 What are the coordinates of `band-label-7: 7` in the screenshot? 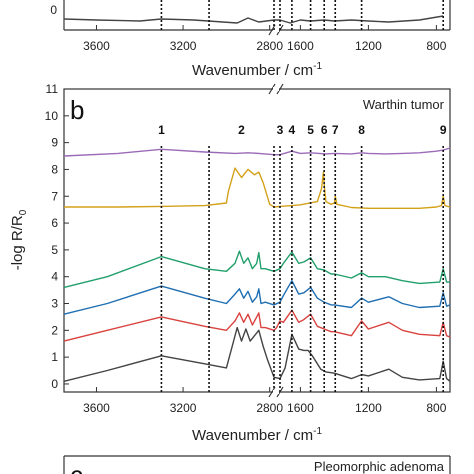 It's located at (335, 130).